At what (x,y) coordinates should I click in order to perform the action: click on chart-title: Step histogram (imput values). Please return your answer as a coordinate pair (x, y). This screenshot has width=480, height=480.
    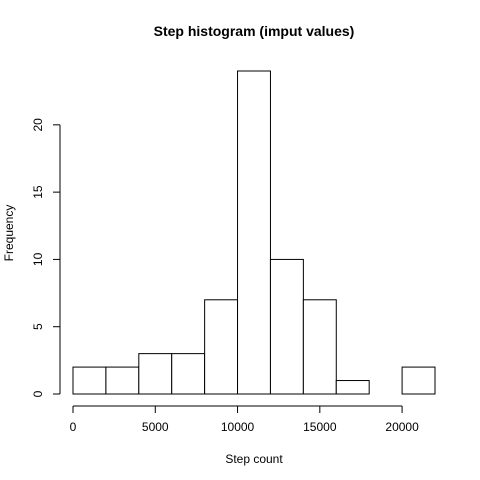
    Looking at the image, I should click on (254, 31).